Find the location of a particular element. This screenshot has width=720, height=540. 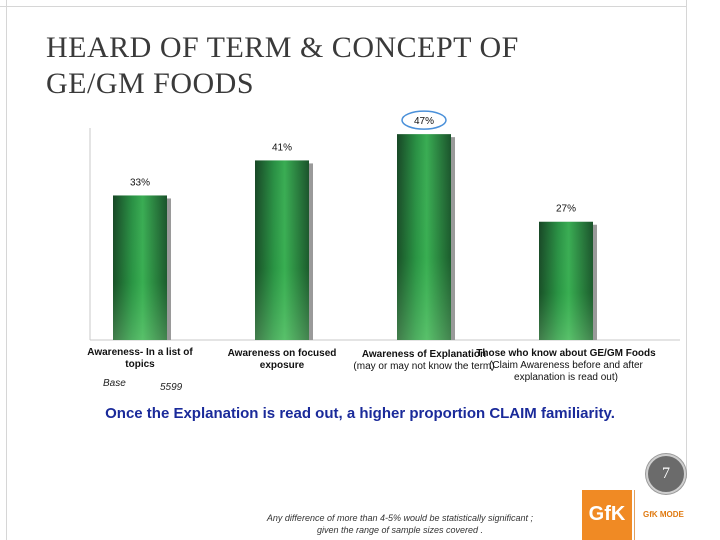

frame-left-line is located at coordinates (6, 270).